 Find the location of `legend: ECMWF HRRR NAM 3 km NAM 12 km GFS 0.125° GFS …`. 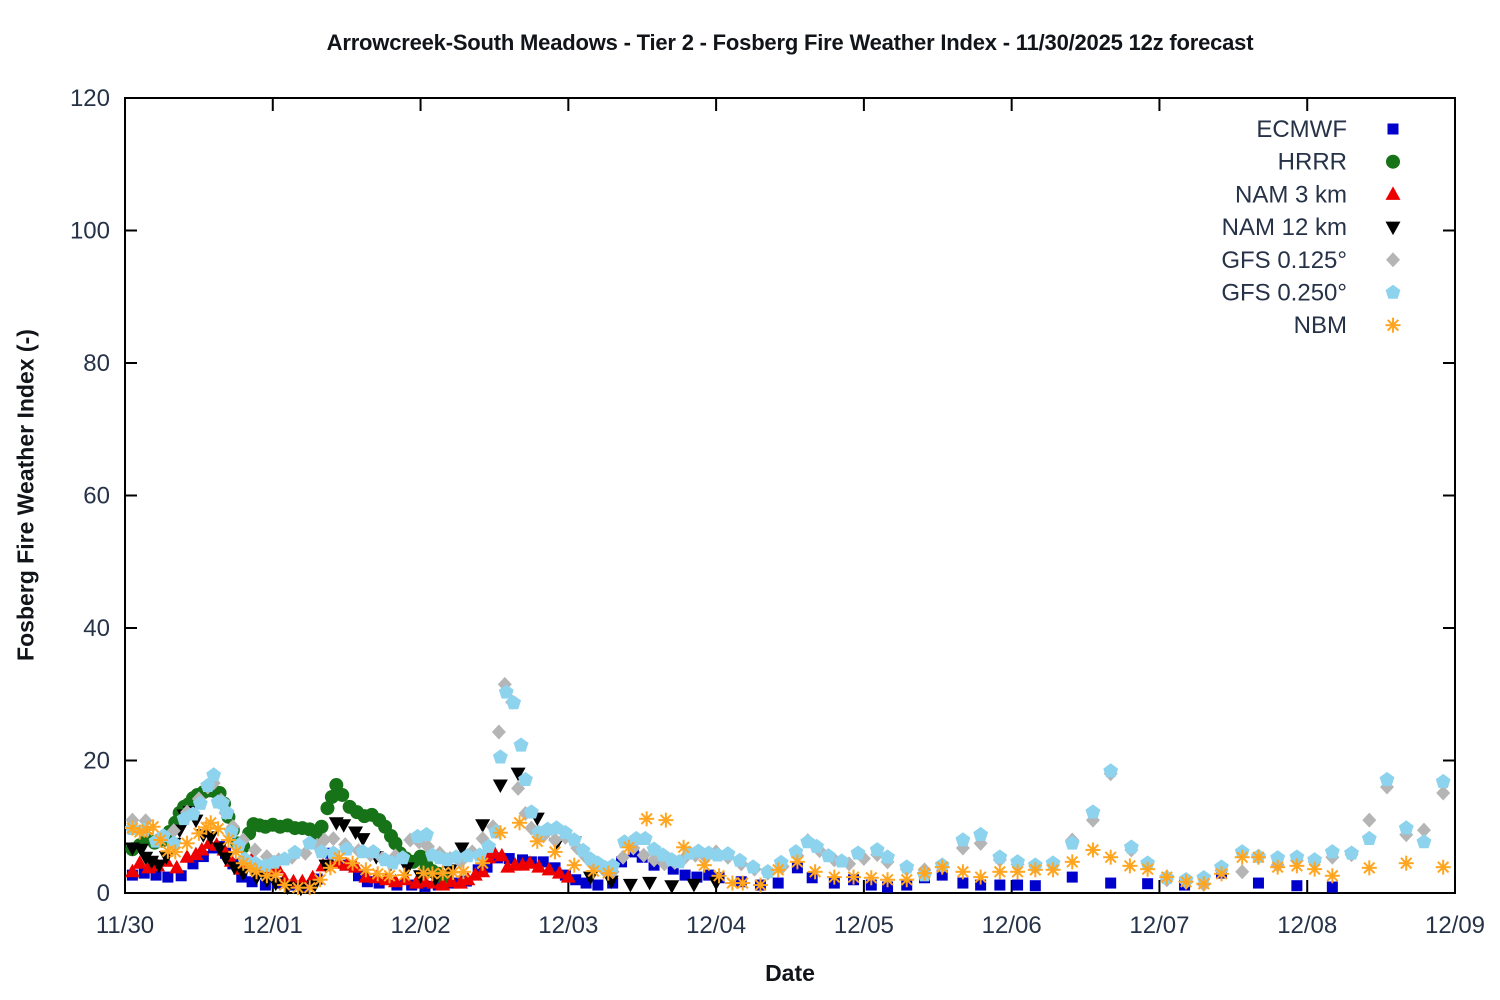

legend: ECMWF HRRR NAM 3 km NAM 12 km GFS 0.125° GFS … is located at coordinates (1311, 227).